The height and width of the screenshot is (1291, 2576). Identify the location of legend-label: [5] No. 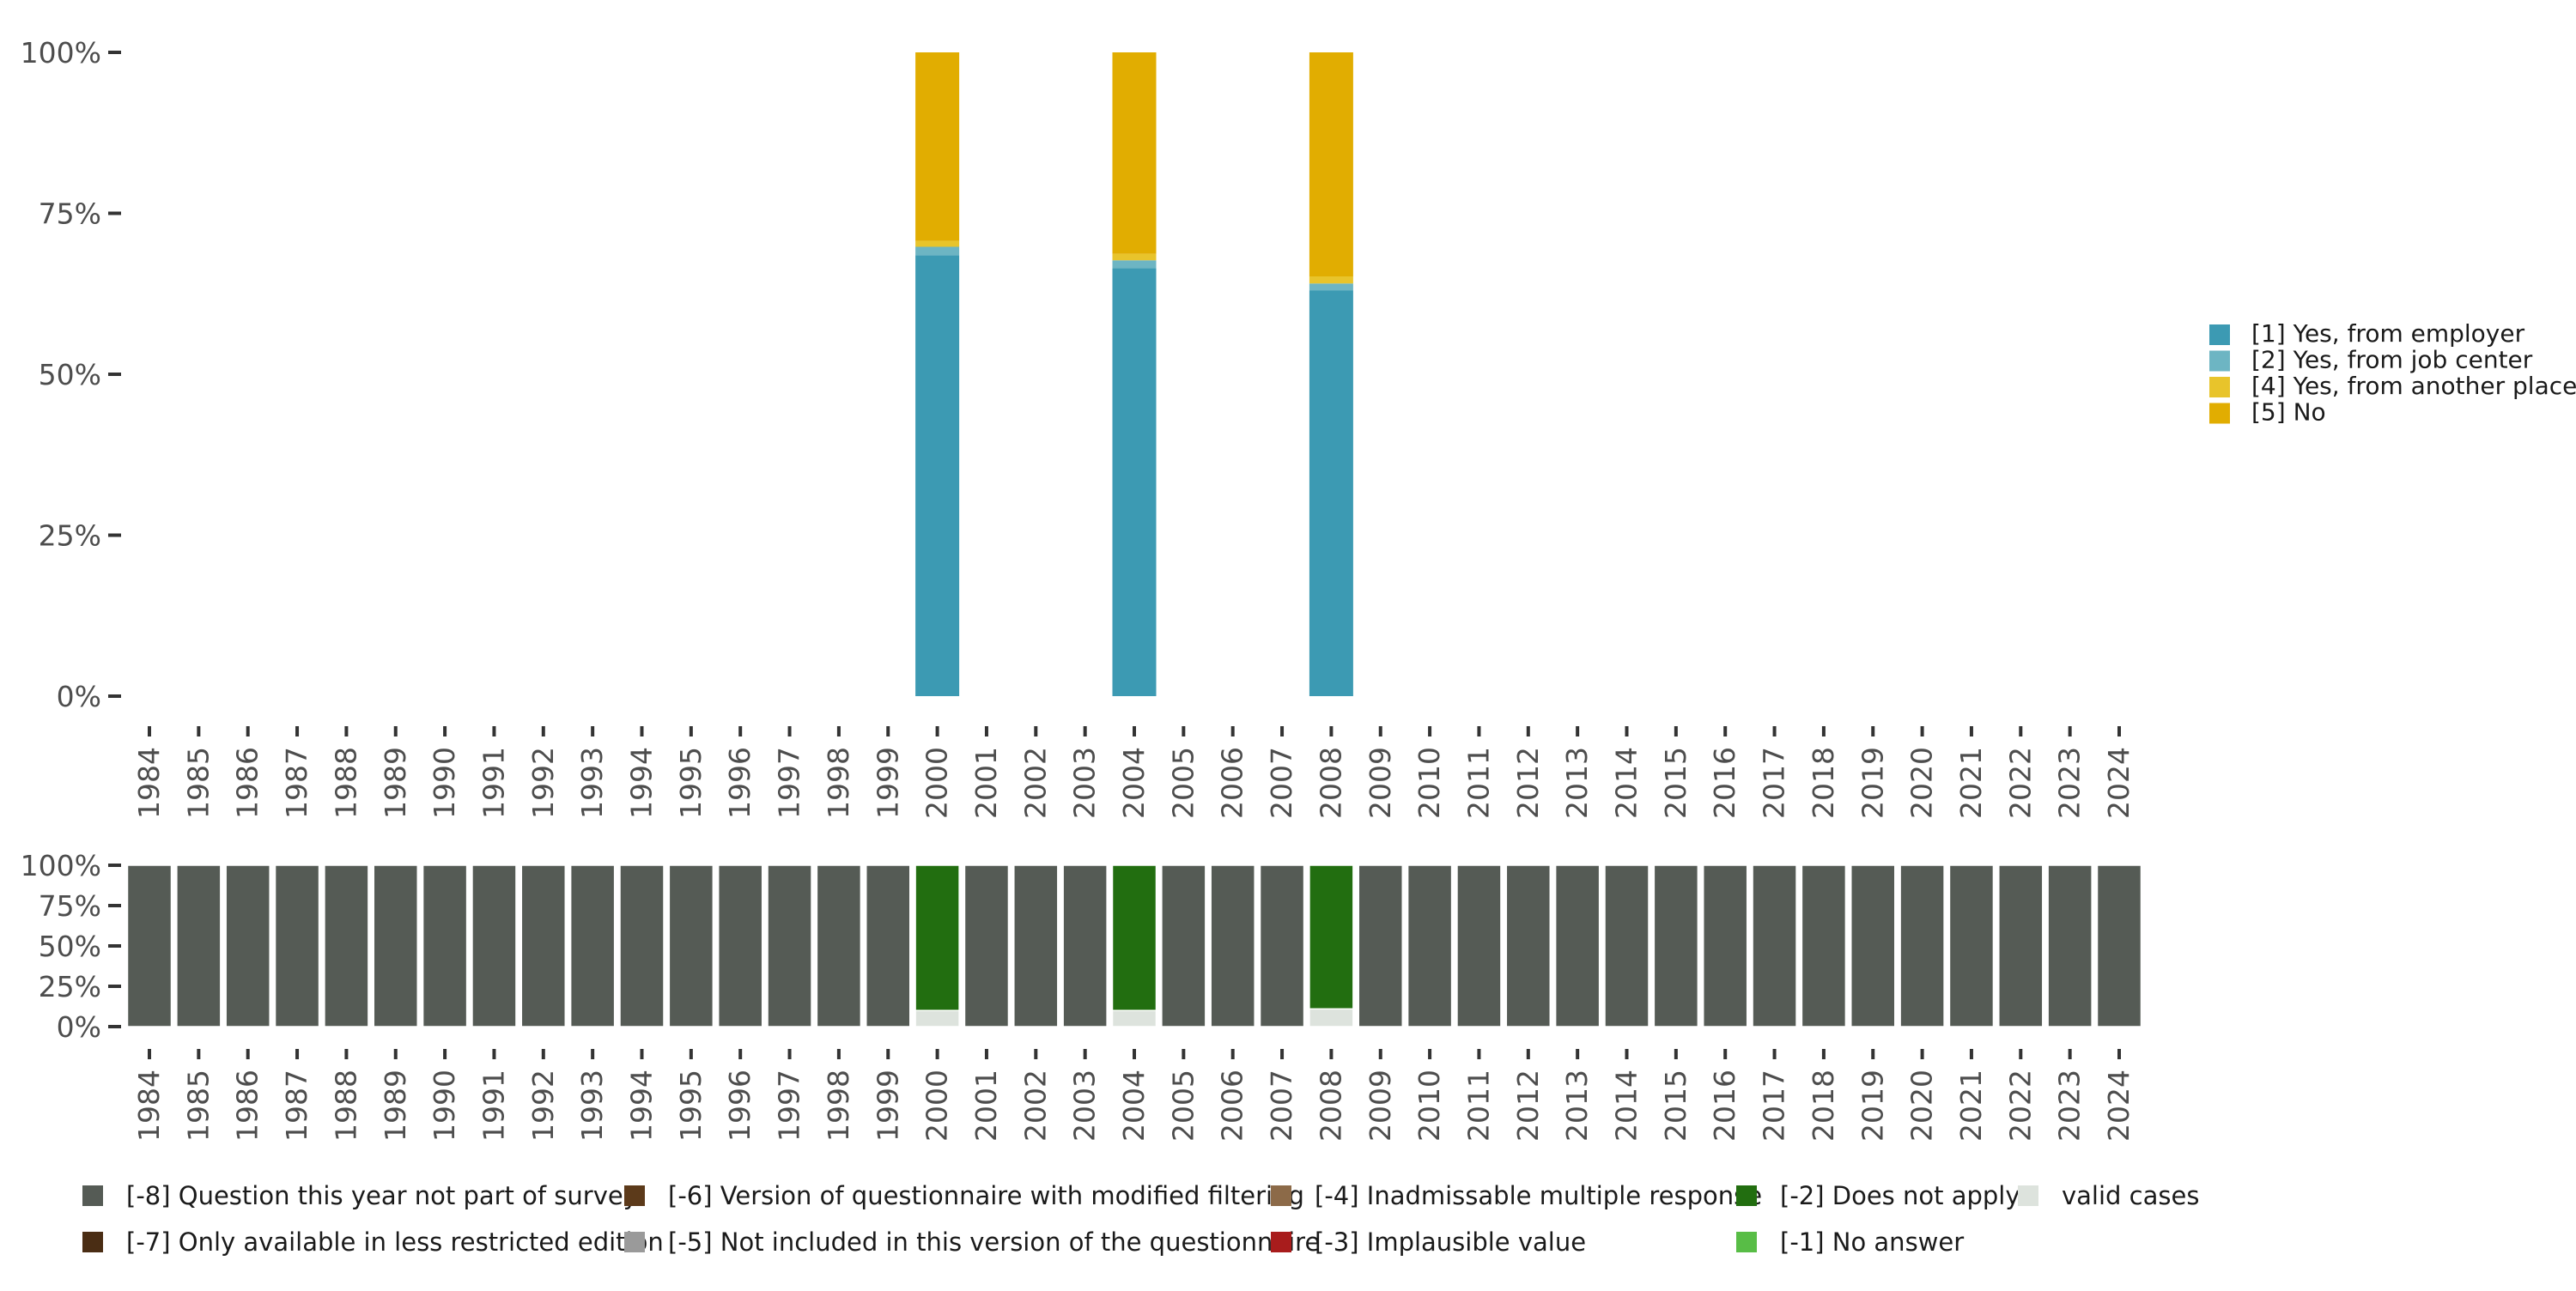
(2288, 413).